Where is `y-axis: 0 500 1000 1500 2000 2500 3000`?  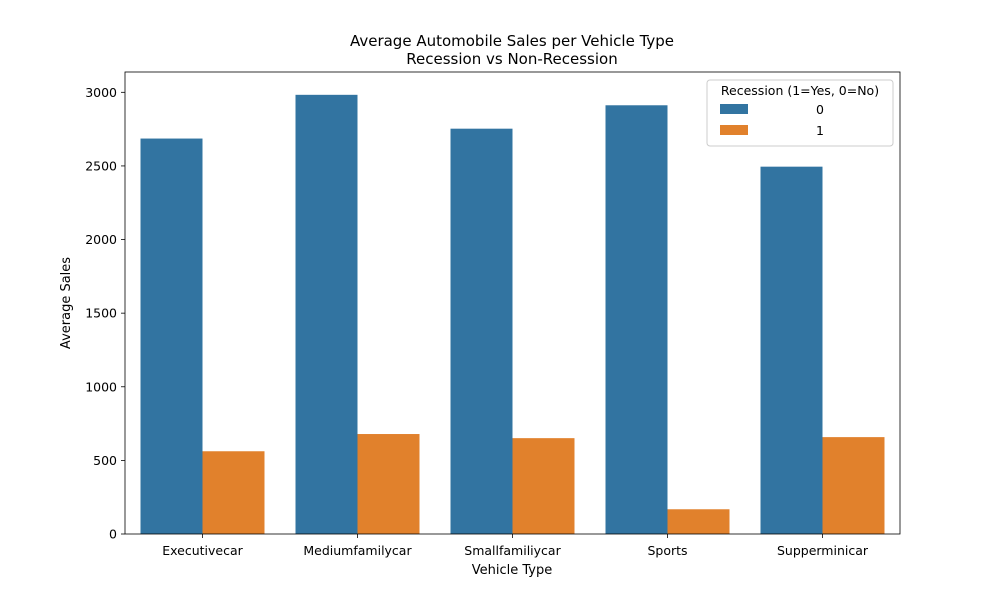 y-axis: 0 500 1000 1500 2000 2500 3000 is located at coordinates (105, 313).